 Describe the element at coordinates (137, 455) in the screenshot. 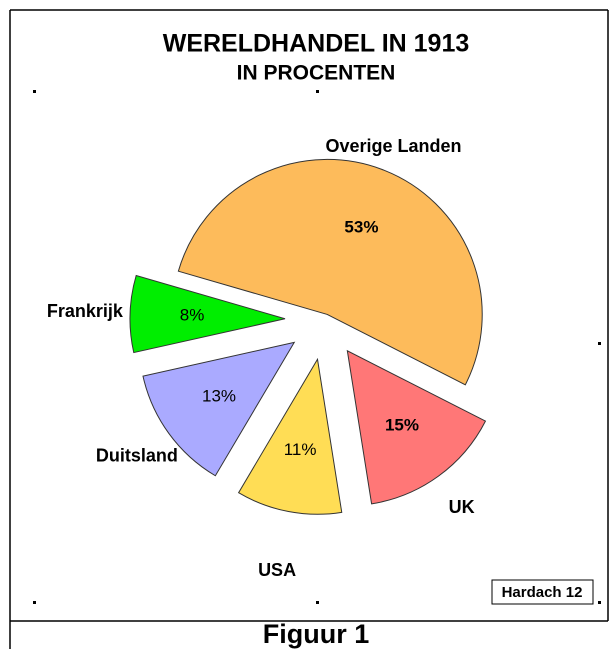

I see `slice-label: Duitsland` at that location.